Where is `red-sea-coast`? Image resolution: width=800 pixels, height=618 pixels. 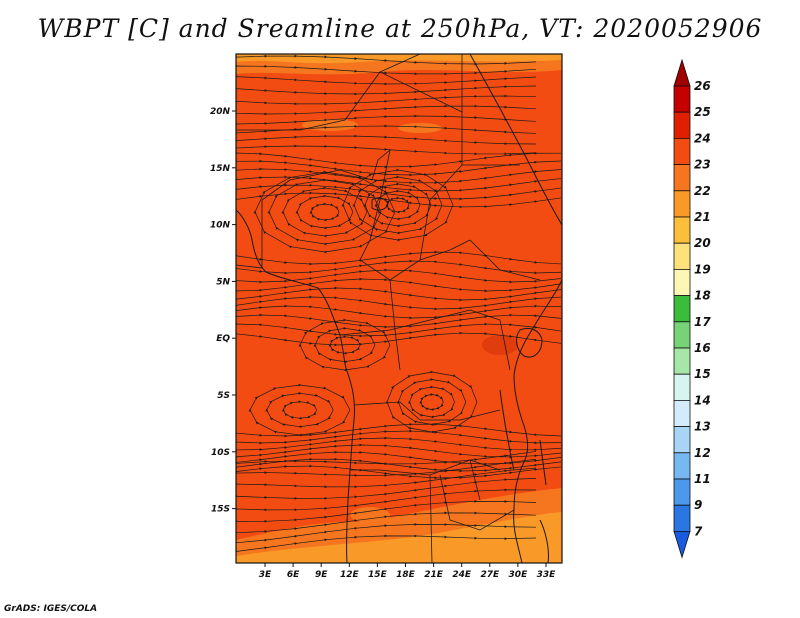 red-sea-coast is located at coordinates (515, 140).